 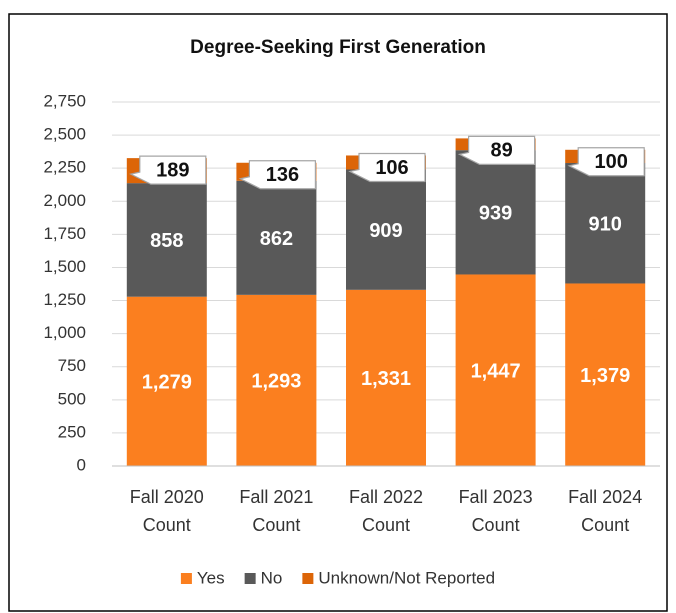 I want to click on legend-label: Unknown/Not Reported, so click(x=406, y=577).